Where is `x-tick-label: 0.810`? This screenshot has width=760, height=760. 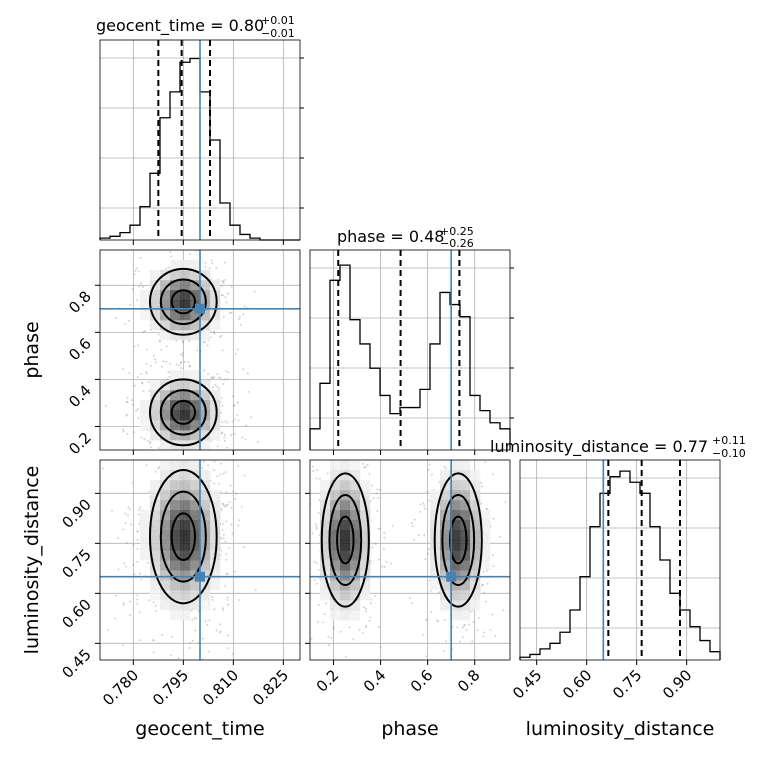
x-tick-label: 0.810 is located at coordinates (220, 687).